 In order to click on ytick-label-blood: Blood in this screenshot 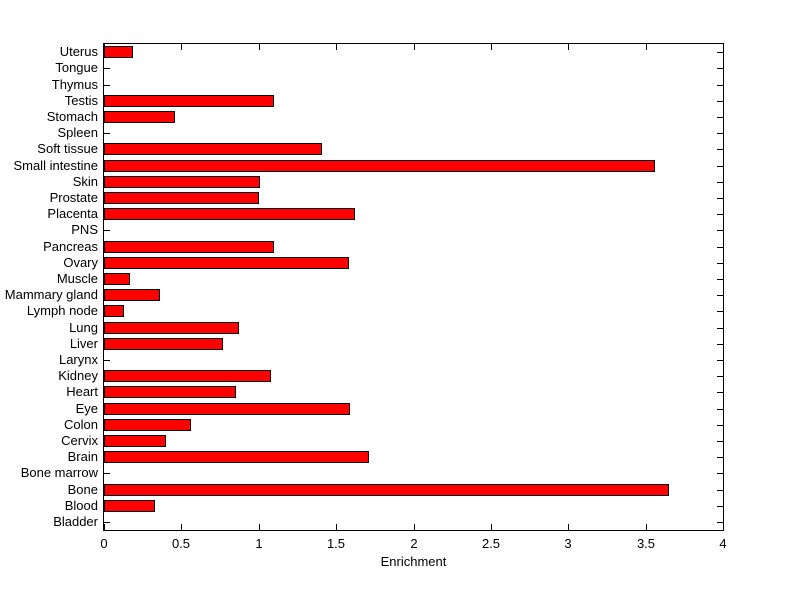, I will do `click(81, 505)`.